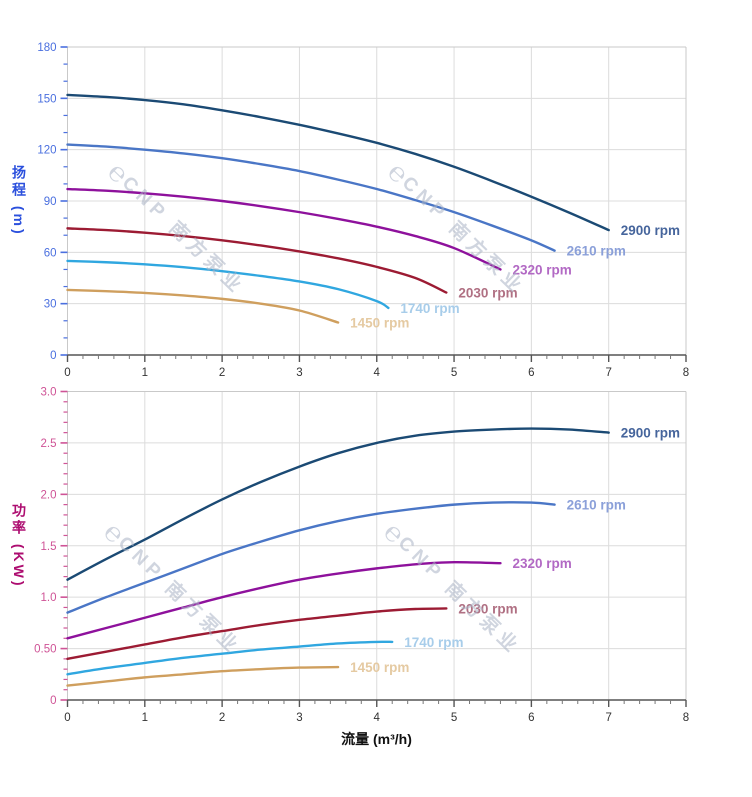  Describe the element at coordinates (49, 598) in the screenshot. I see `y-axis-tick-label: 1.0` at that location.